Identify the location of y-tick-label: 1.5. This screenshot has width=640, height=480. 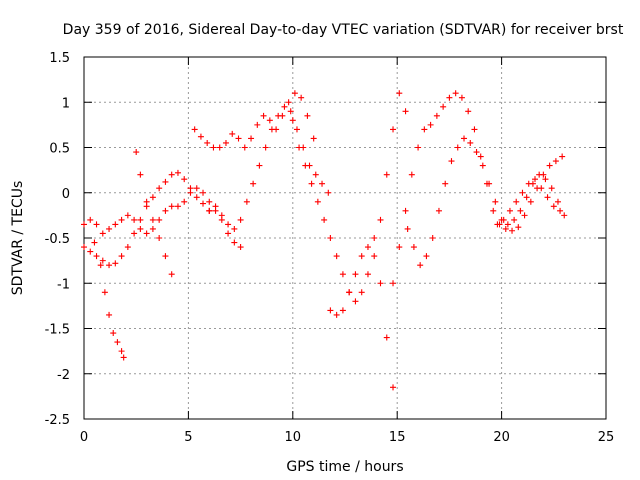
(59, 58).